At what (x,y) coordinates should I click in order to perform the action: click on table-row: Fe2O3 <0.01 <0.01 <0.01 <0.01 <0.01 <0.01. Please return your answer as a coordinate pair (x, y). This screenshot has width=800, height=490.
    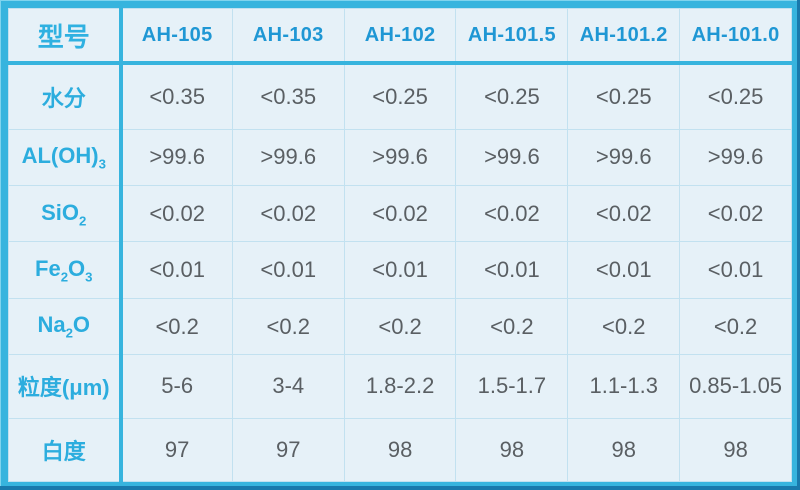
    Looking at the image, I should click on (400, 270).